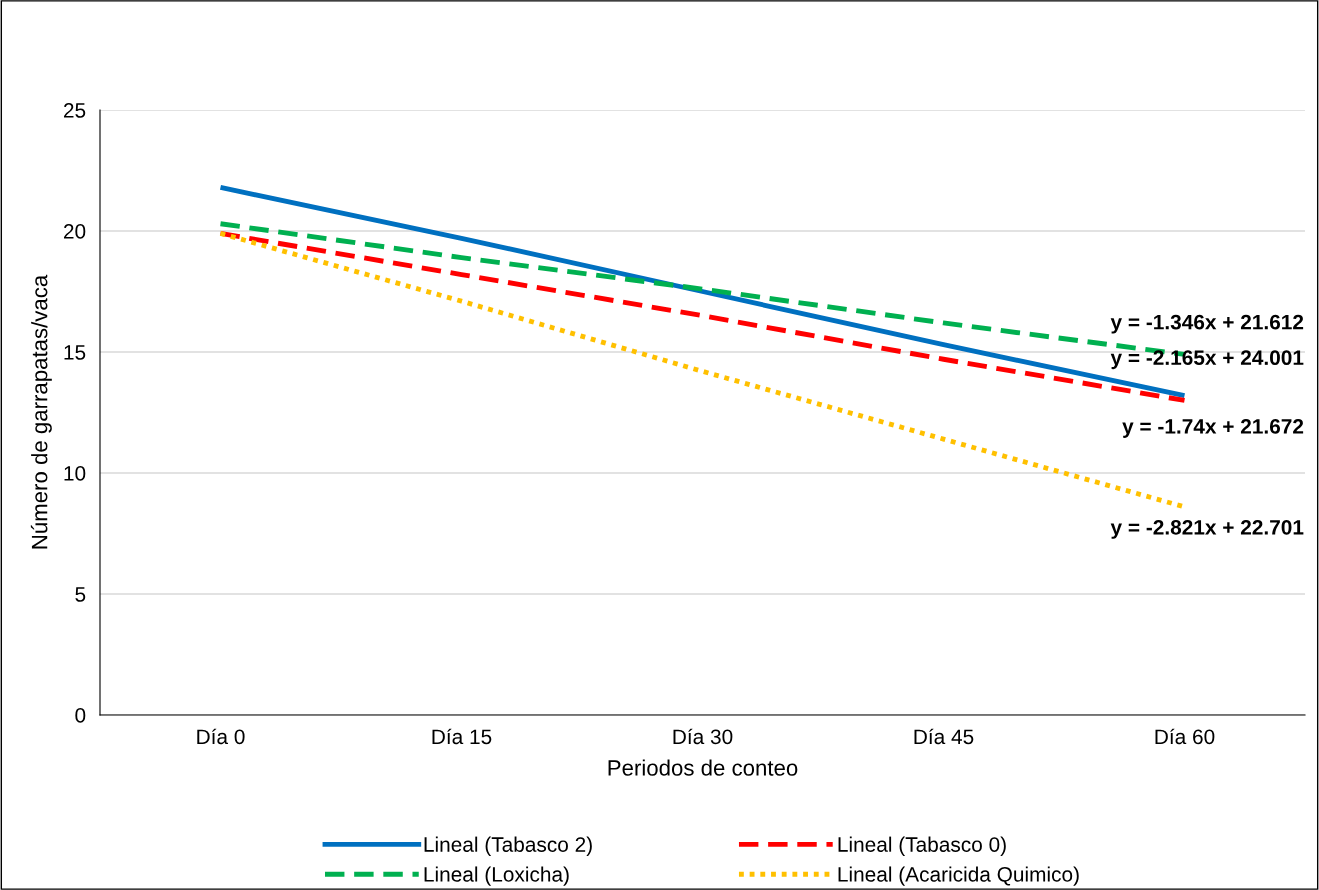  What do you see at coordinates (1213, 428) in the screenshot?
I see `annotation: y = -1.74x + 21.672` at bounding box center [1213, 428].